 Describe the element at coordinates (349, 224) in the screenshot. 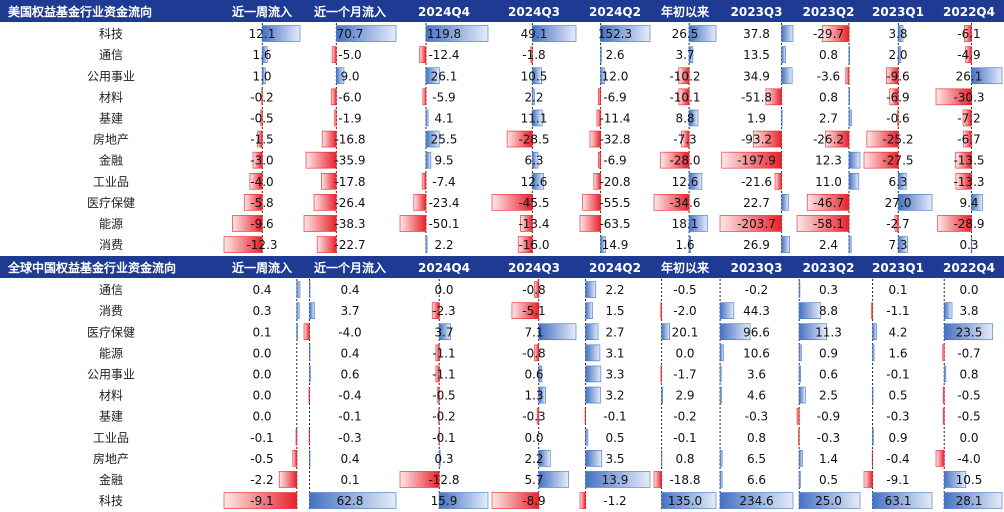

I see `data-label: -38.3` at that location.